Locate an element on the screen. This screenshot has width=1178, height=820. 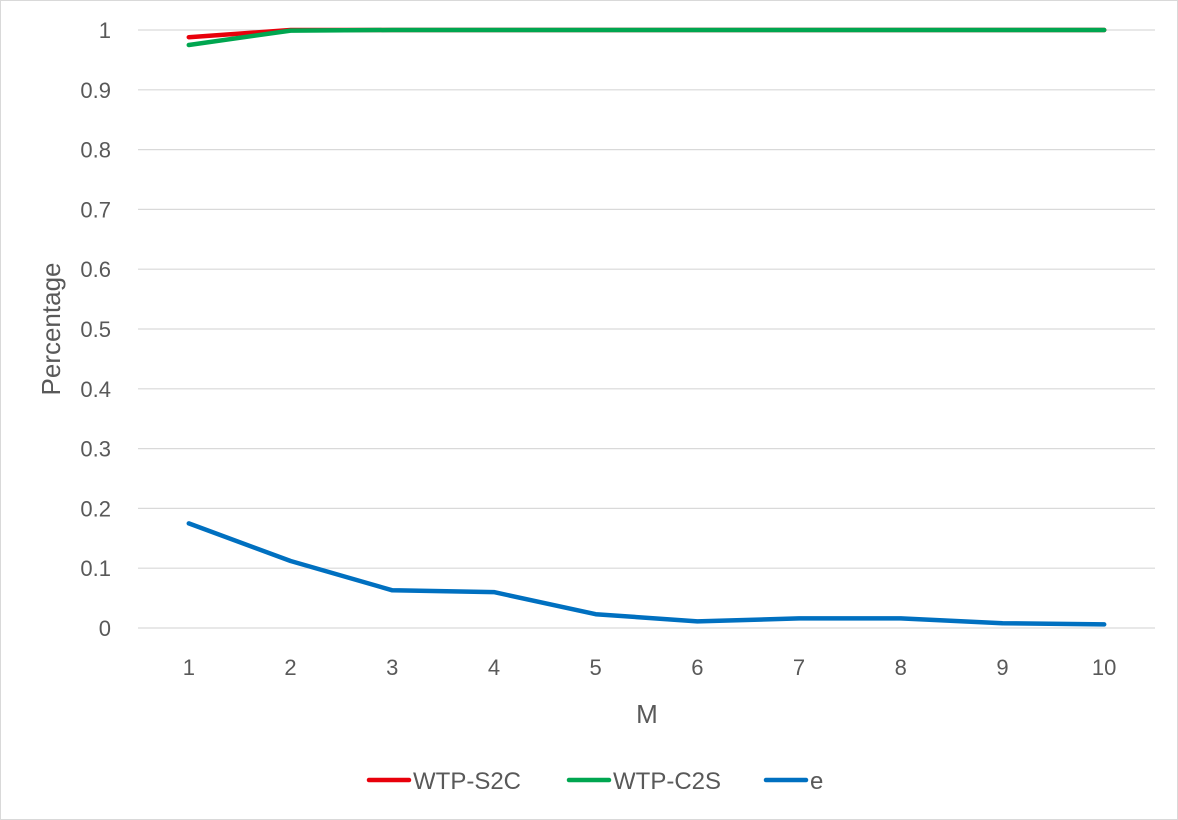
x-tick-label: 4 is located at coordinates (494, 667).